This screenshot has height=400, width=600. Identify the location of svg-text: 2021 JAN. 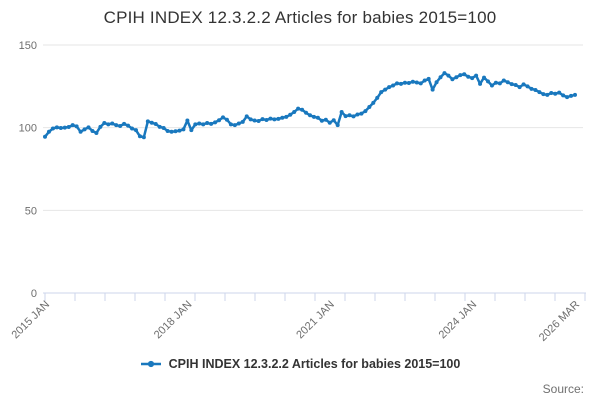
(315, 320).